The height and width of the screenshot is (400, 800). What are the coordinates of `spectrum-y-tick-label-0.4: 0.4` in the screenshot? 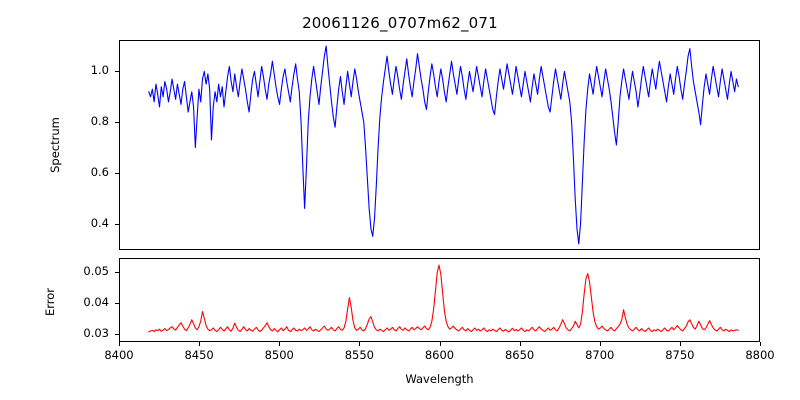 It's located at (99, 223).